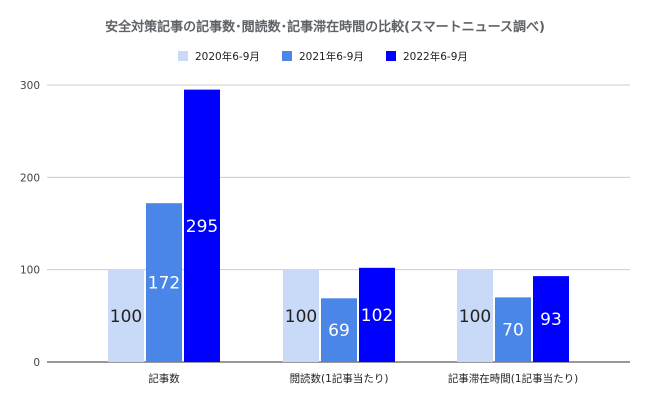 This screenshot has width=650, height=403. I want to click on category-label-2: 記事滞在時間(1記事当たり), so click(513, 378).